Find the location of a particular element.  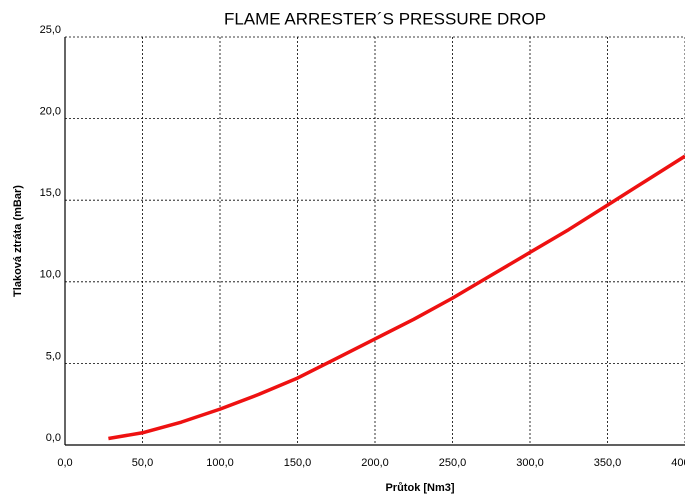

x-axis-label: Průtok [Nm3] is located at coordinates (419, 488).